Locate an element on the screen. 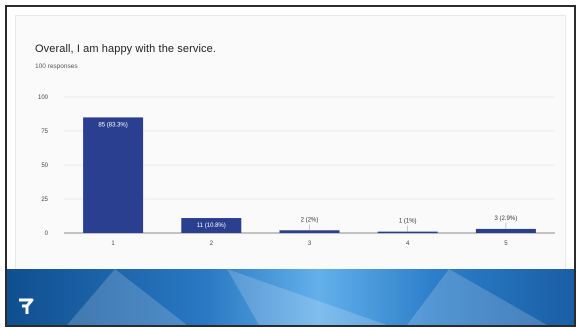 Image resolution: width=579 pixels, height=330 pixels. y-tick-label: 25 is located at coordinates (44, 200).